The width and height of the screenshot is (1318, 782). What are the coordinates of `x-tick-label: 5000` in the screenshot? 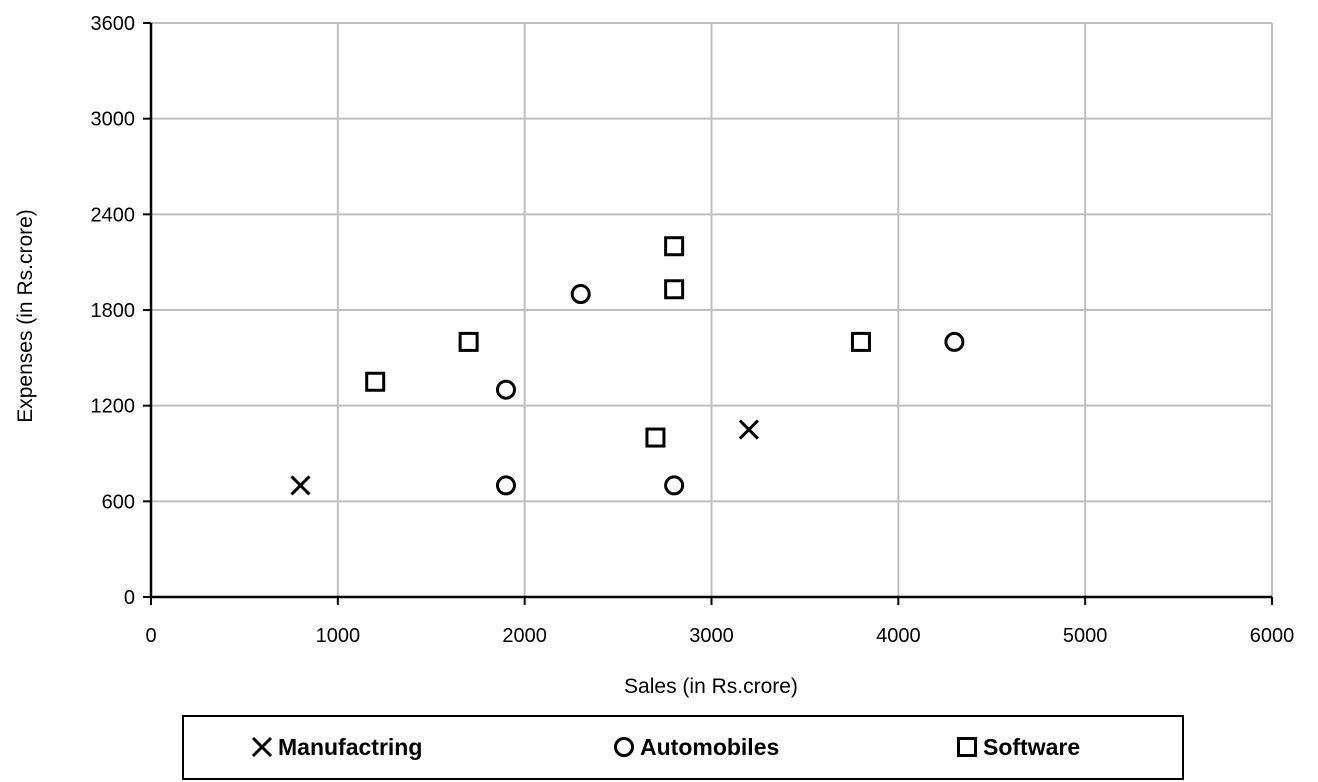 It's located at (1085, 636).